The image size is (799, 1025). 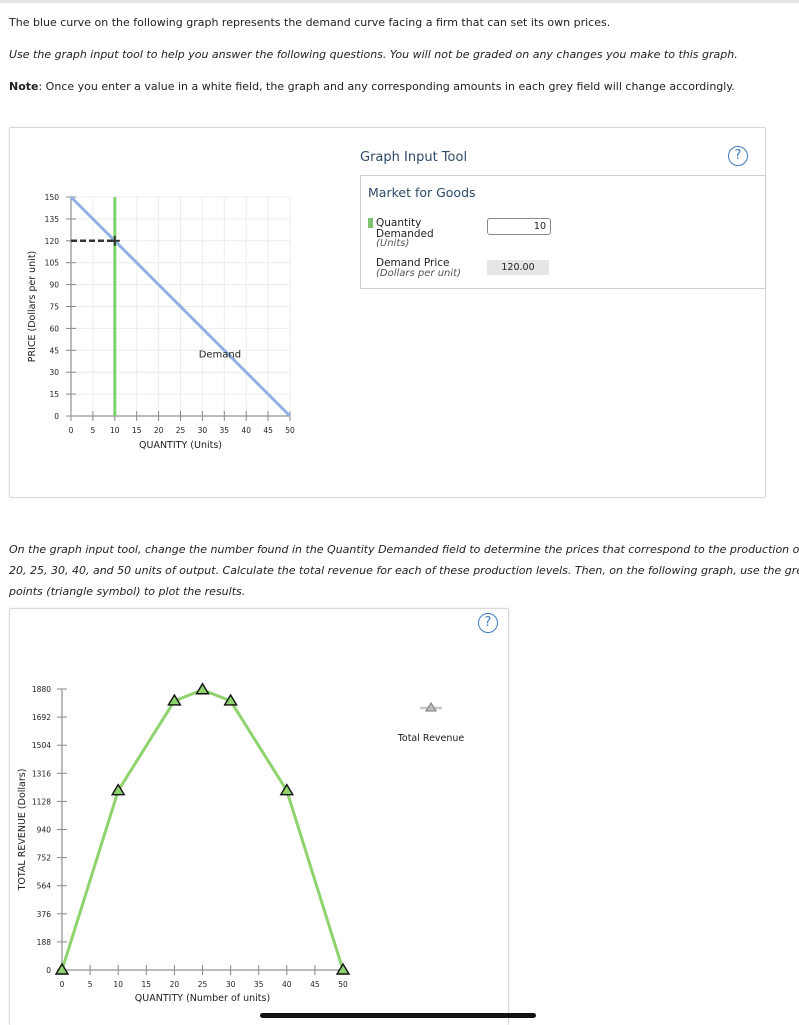 I want to click on demand-x-tick-label: 10, so click(x=115, y=430).